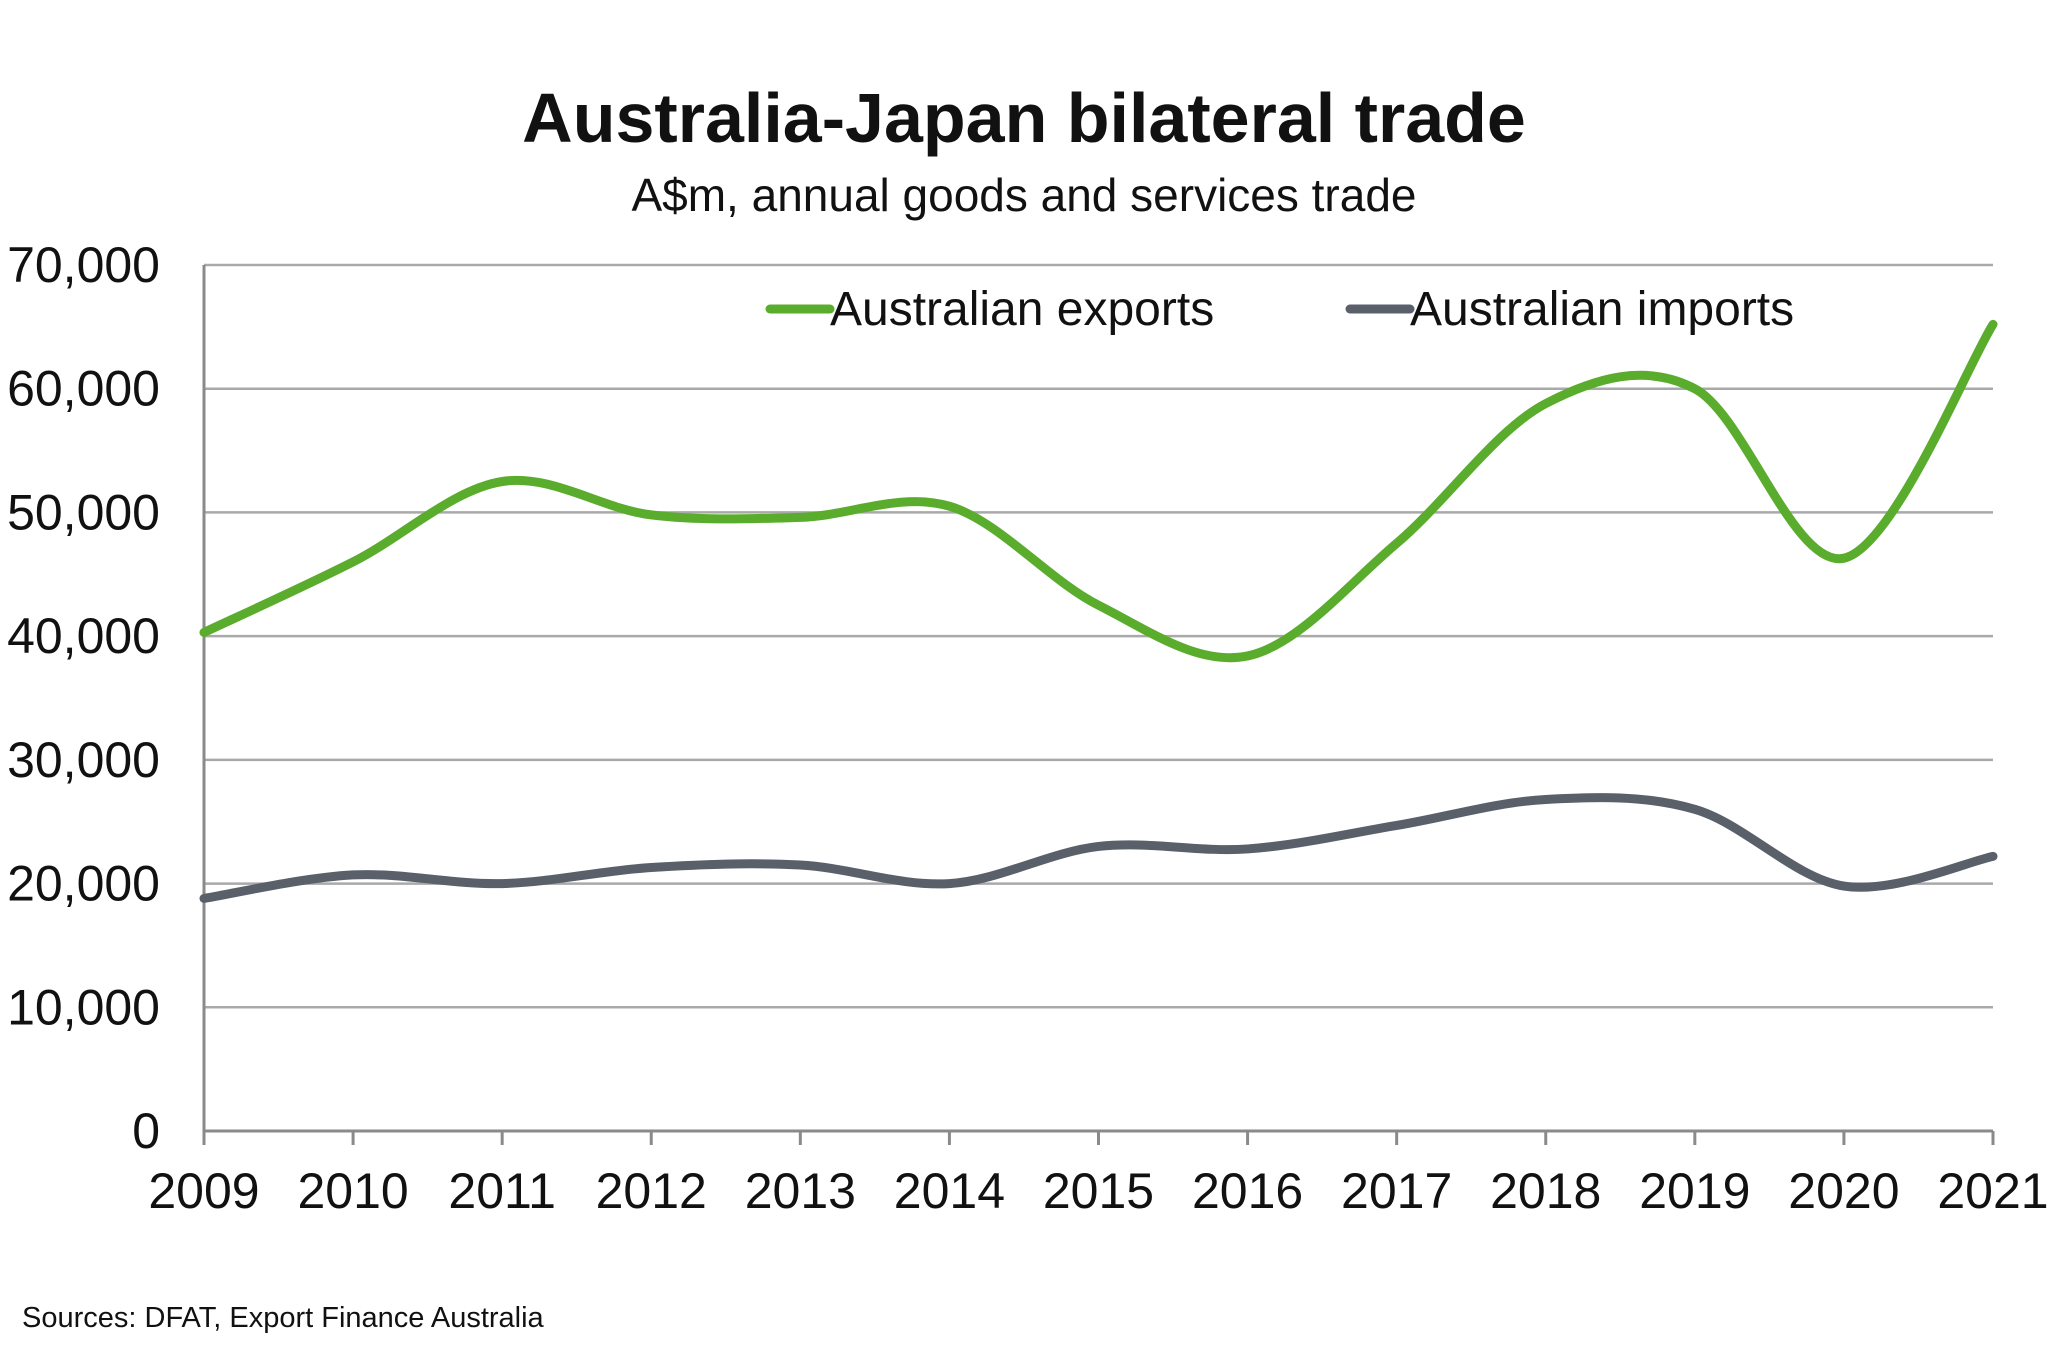  What do you see at coordinates (1545, 1191) in the screenshot?
I see `x-tick-label: 2018` at bounding box center [1545, 1191].